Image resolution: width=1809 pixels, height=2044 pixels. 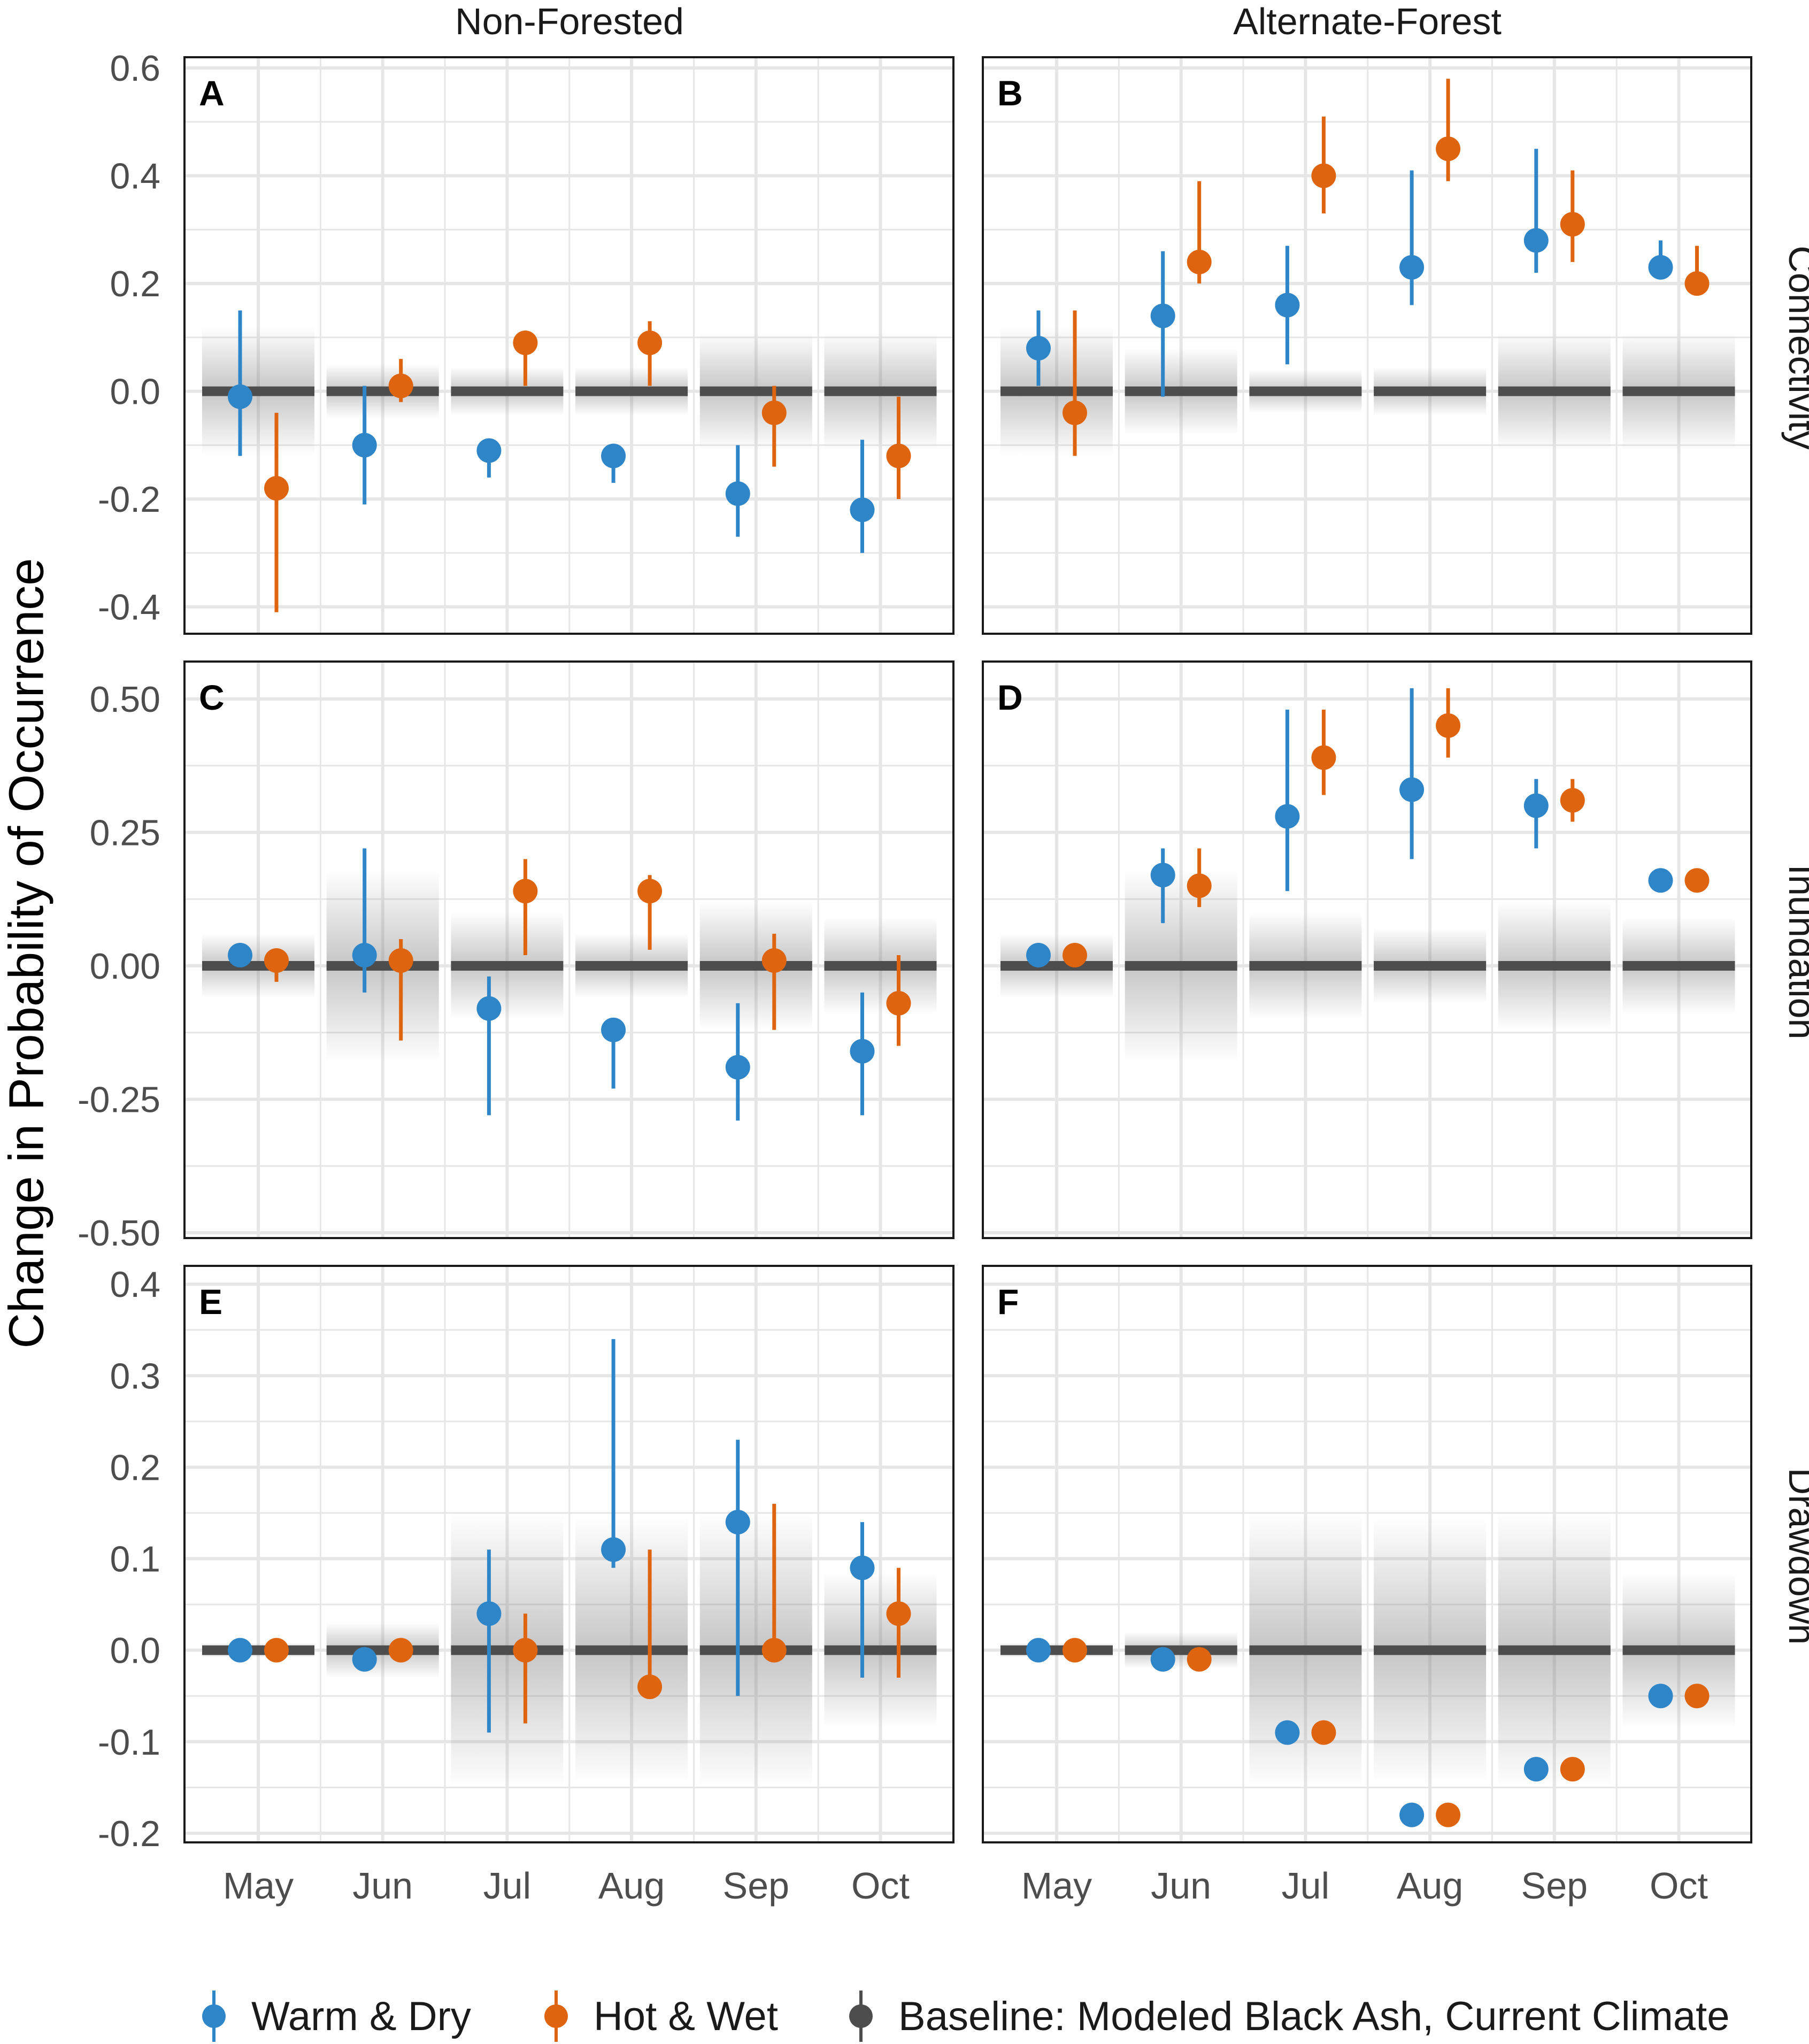 I want to click on x-tick-label-jul: Jul, so click(x=507, y=1886).